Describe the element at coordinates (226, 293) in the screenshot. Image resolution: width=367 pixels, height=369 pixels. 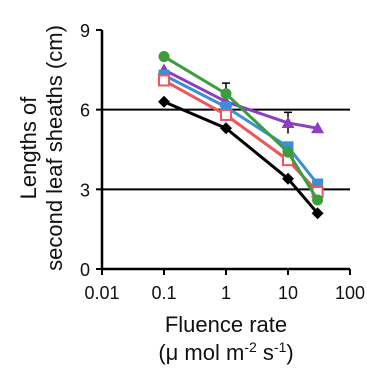
I see `x-tick-label: 1` at that location.